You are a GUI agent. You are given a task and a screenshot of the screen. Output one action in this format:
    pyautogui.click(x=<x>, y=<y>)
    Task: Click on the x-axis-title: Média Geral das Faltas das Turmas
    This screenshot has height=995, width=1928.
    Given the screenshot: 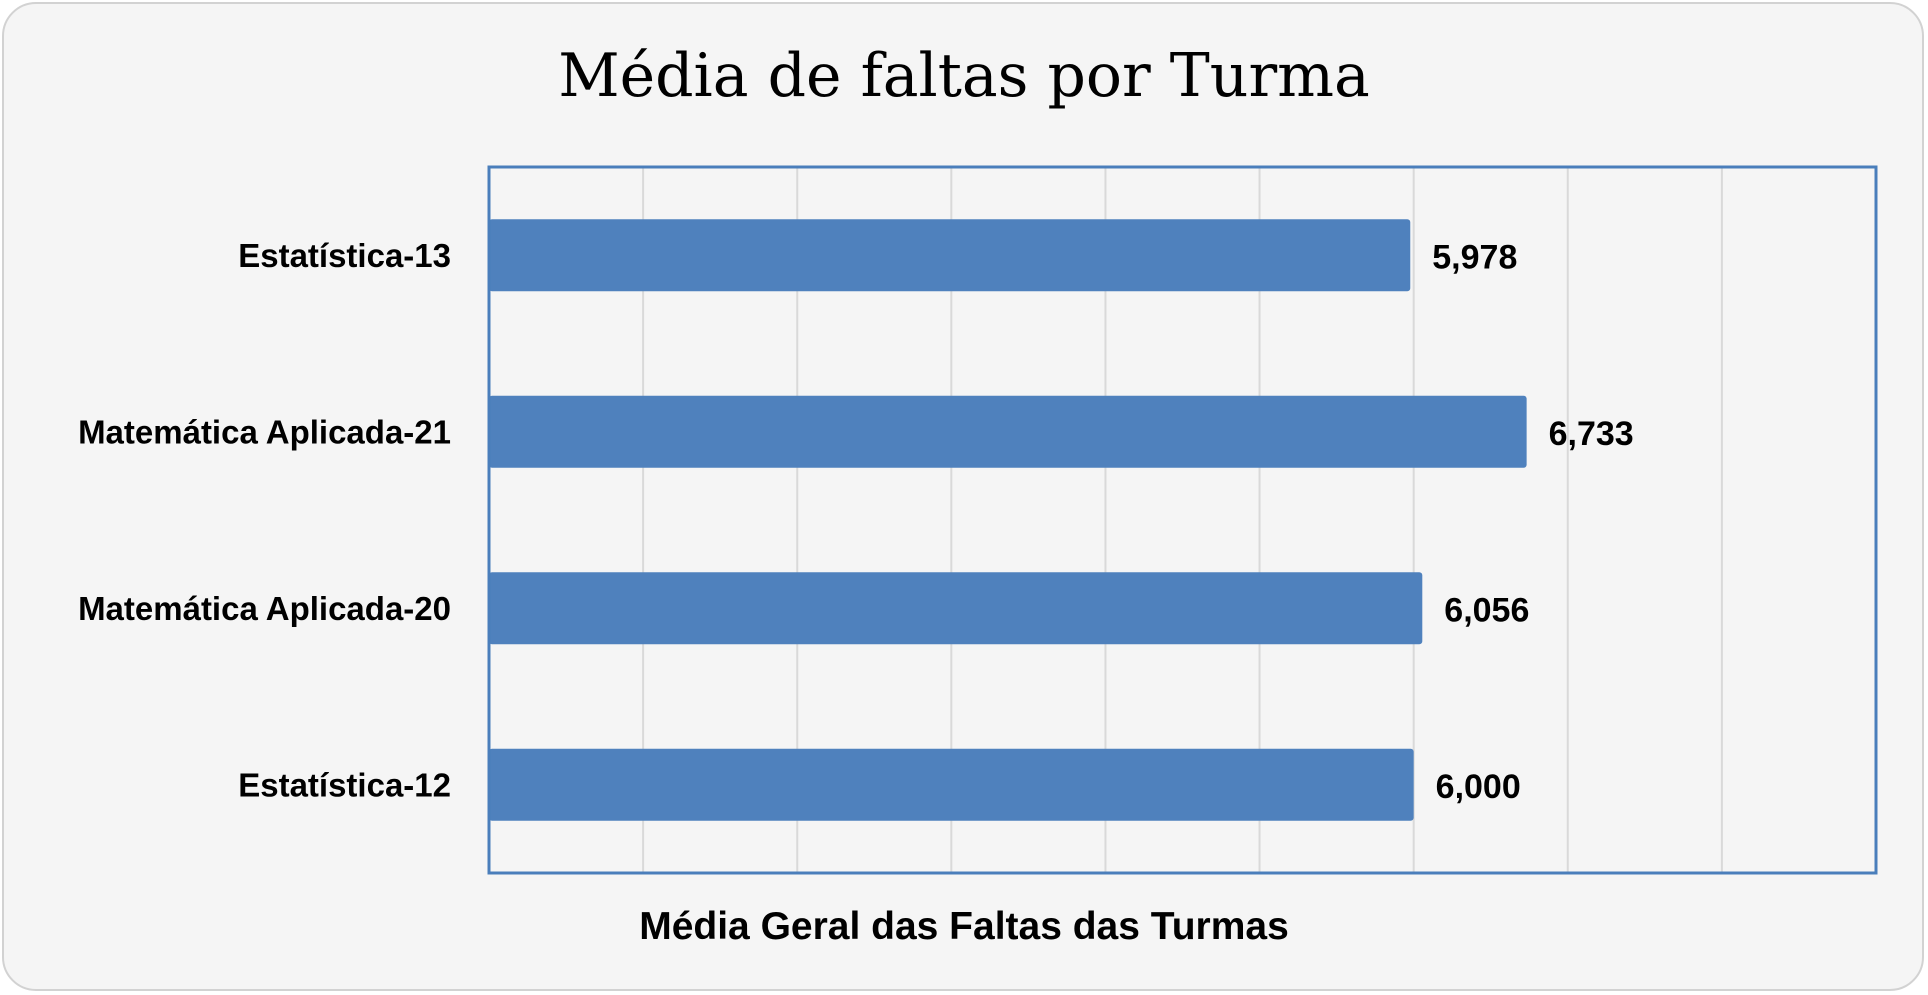 What is the action you would take?
    pyautogui.click(x=964, y=926)
    